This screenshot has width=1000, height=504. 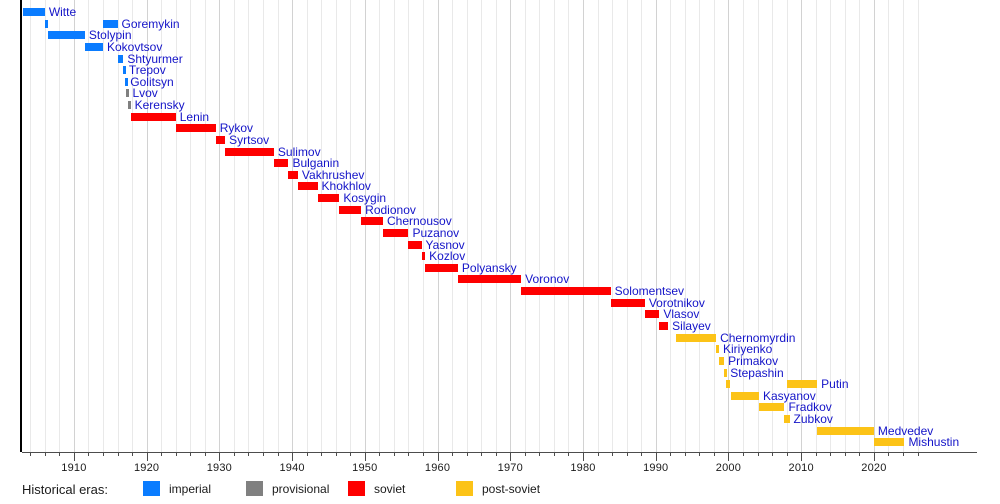 What do you see at coordinates (499, 421) in the screenshot?
I see `timeline-row: Zubkov` at bounding box center [499, 421].